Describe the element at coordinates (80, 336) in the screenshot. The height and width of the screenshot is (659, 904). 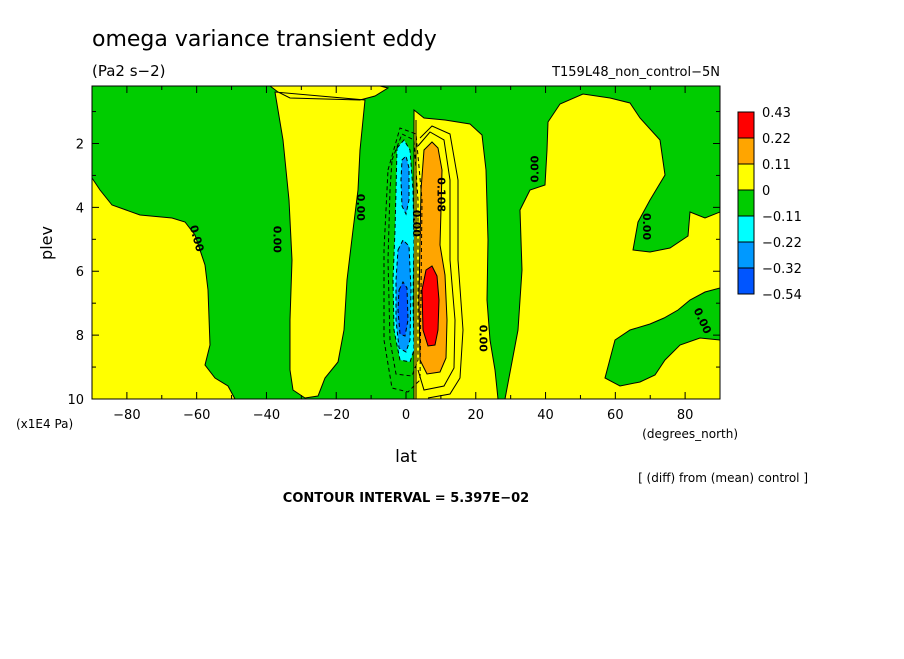
I see `y-tick-label: 8` at that location.